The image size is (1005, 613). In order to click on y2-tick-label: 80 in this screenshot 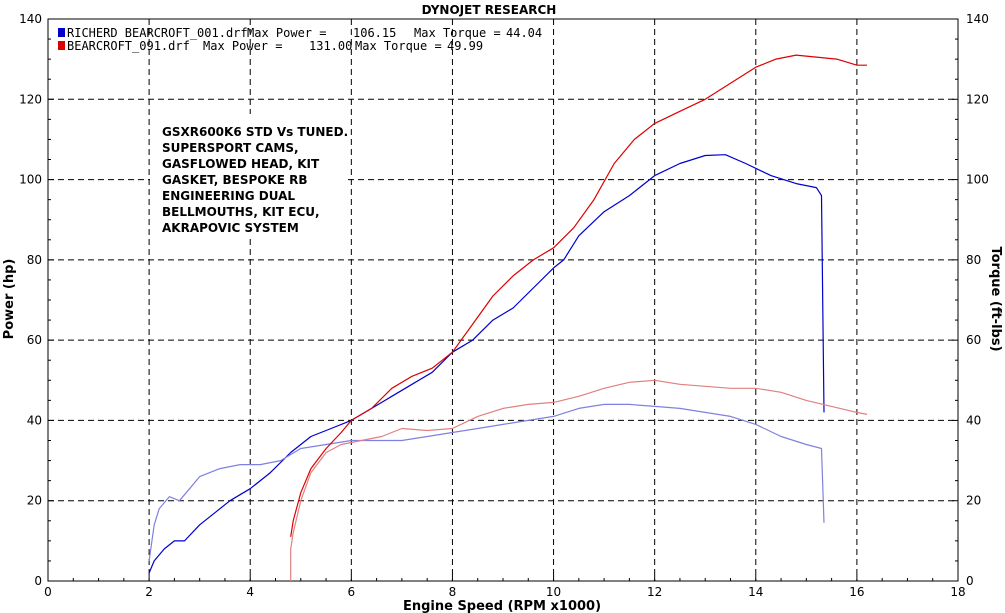, I will do `click(973, 260)`.